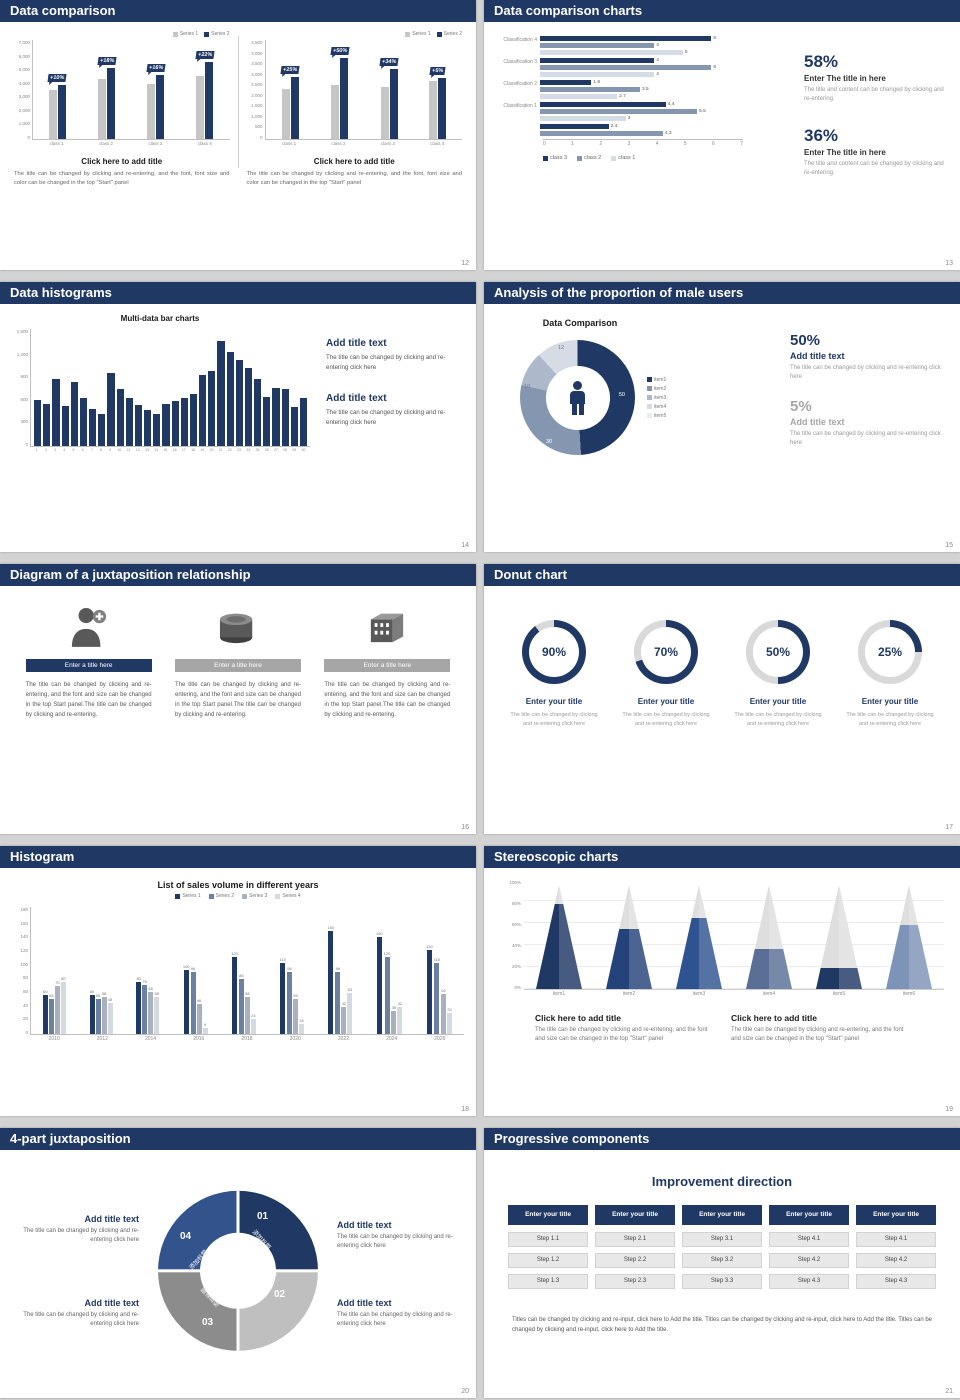  I want to click on slide-title-bar: Histogram, so click(238, 857).